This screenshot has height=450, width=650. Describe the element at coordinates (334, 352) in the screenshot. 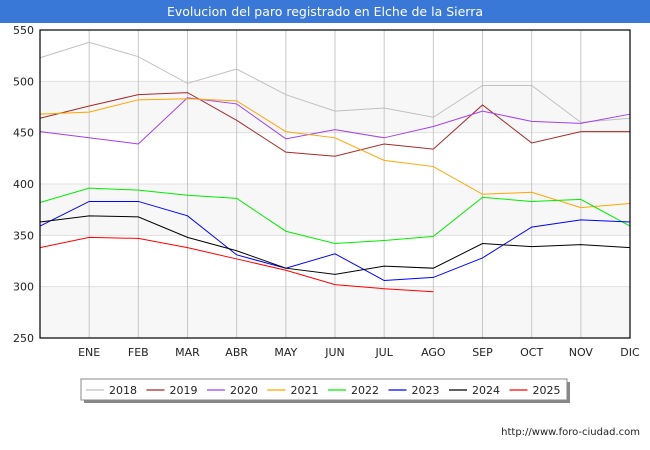

I see `x-tick-label: JUN` at that location.